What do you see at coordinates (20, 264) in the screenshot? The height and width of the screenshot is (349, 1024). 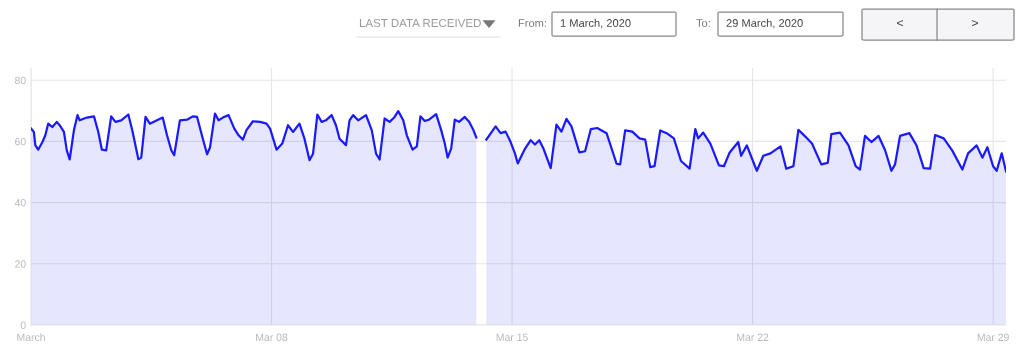 I see `y-tick-label: 20` at bounding box center [20, 264].